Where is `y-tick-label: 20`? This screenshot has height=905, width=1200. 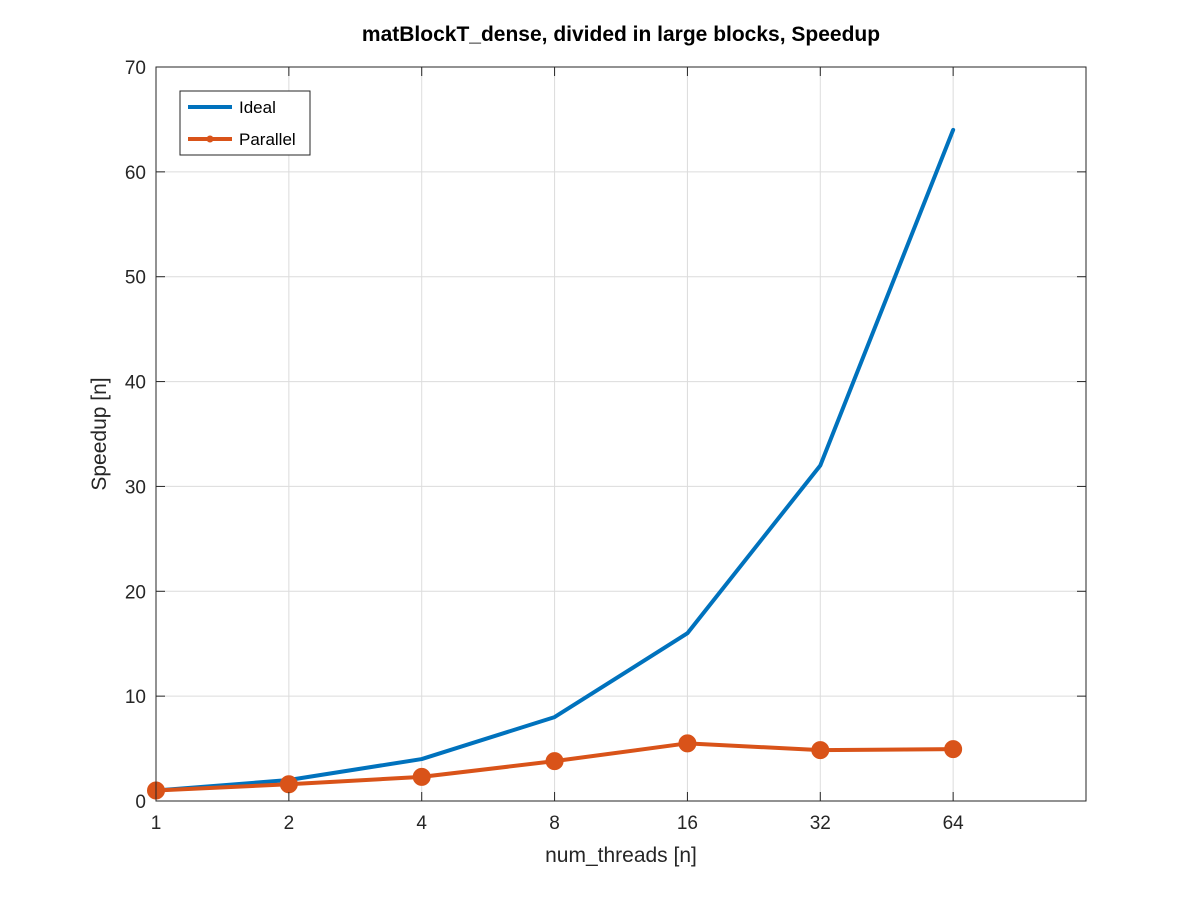 y-tick-label: 20 is located at coordinates (135, 592).